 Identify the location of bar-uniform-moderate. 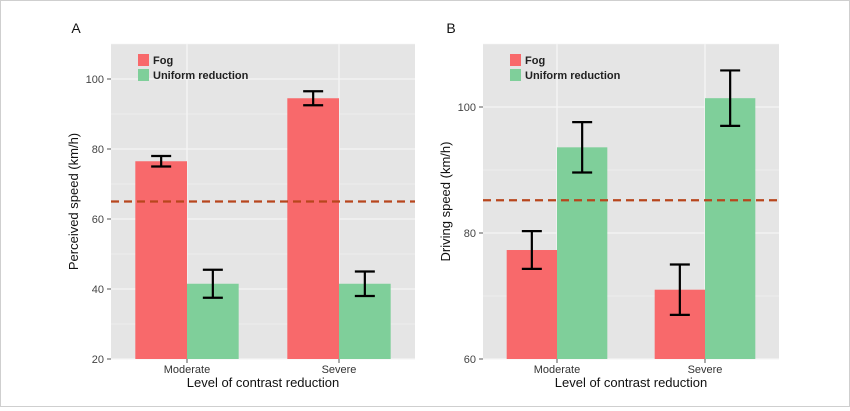
(582, 253).